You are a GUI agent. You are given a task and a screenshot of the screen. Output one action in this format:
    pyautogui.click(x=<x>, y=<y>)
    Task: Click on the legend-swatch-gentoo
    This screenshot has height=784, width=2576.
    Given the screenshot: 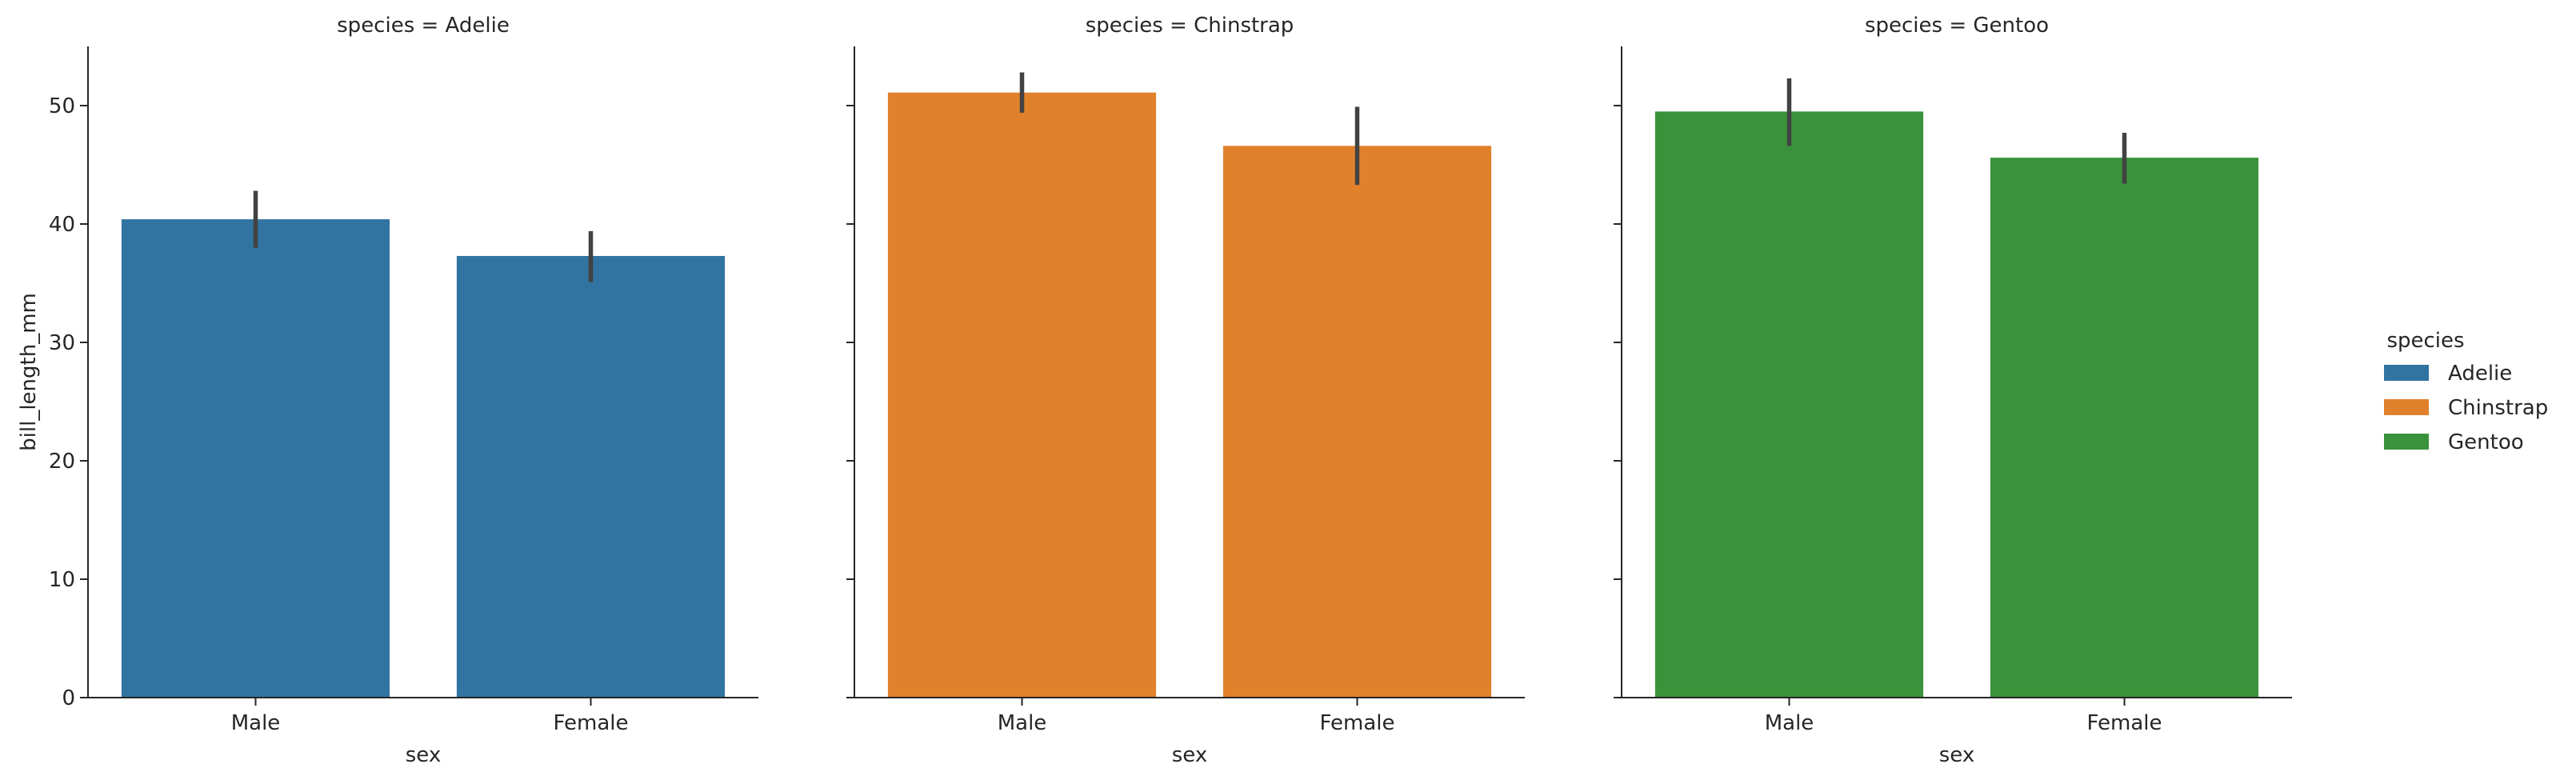 What is the action you would take?
    pyautogui.click(x=2406, y=442)
    